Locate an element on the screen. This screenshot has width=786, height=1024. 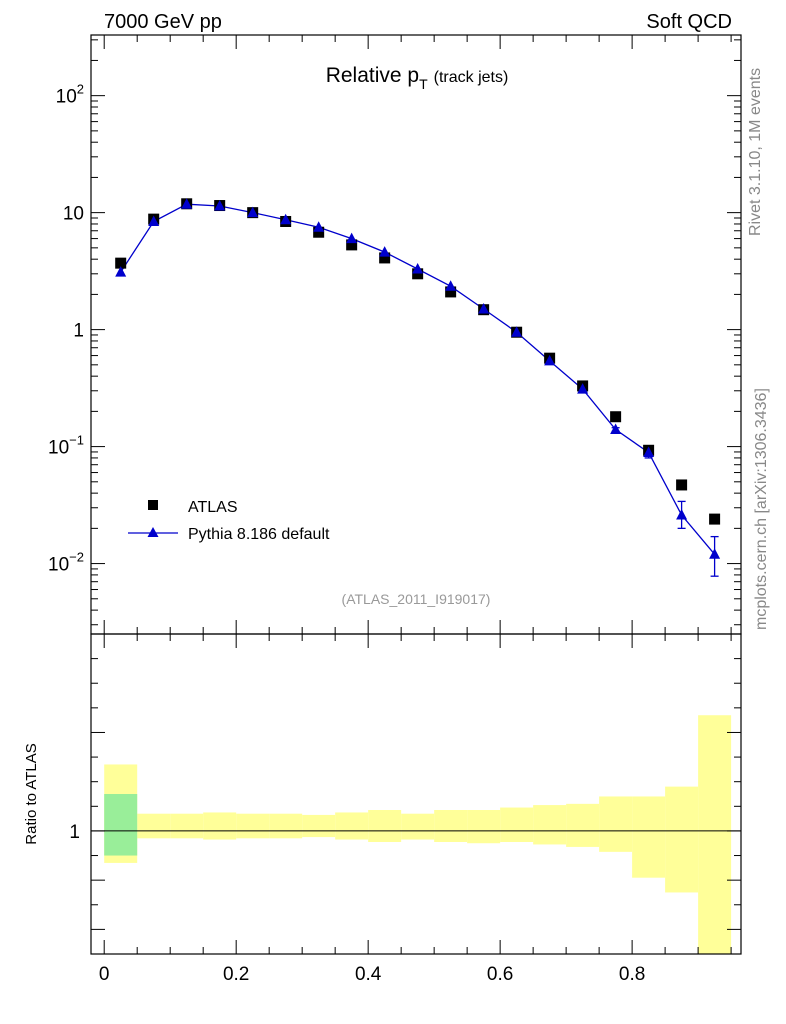
main-y-tick-labels: 10⁻² 10⁻¹ 1 10 10² is located at coordinates (66, 329).